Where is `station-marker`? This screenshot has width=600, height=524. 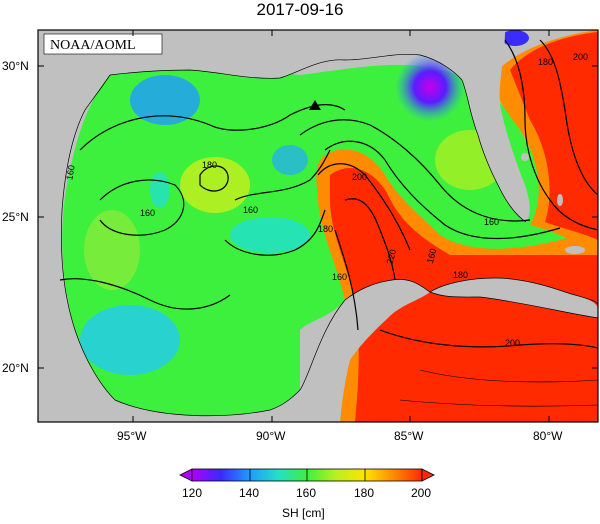
station-marker is located at coordinates (315, 105).